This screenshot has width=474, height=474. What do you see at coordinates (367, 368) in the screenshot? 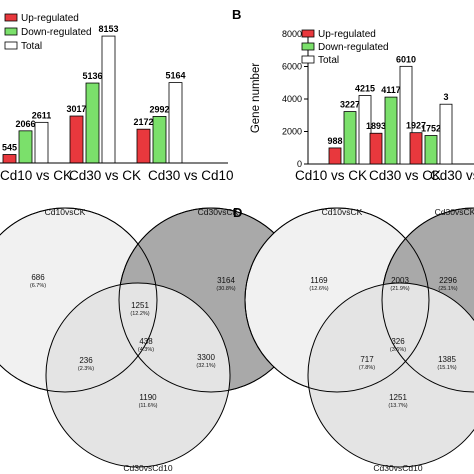
I see `venn-d-region-percent-4: (7.8%)` at bounding box center [367, 368].